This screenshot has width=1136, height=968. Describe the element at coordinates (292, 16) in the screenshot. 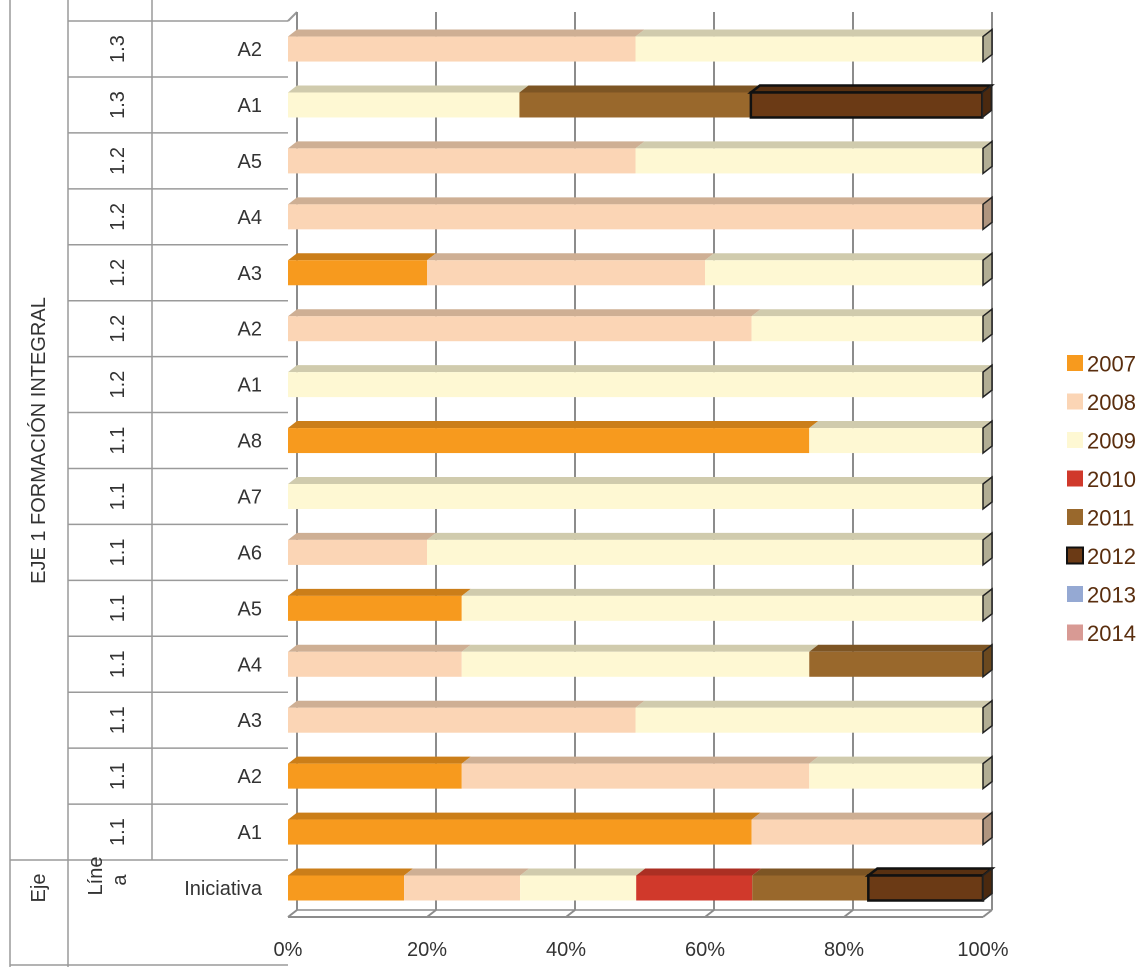

I see `back-wall-top` at that location.